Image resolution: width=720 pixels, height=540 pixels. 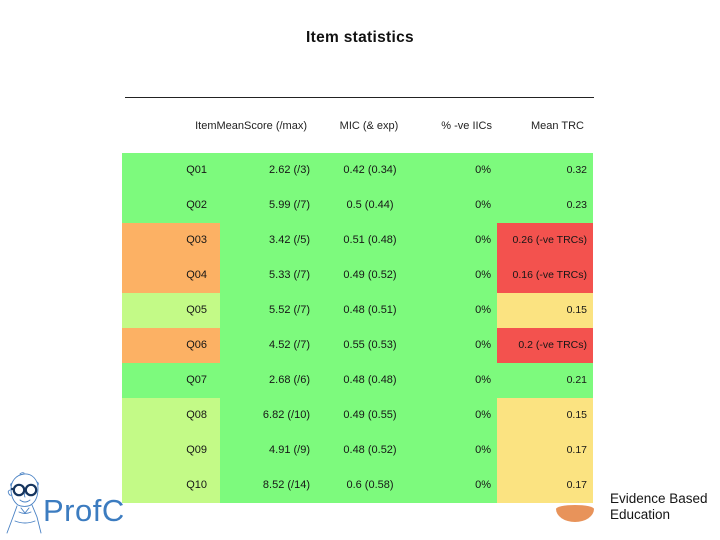 I want to click on table-row: Q01 2.62 (/3) 0.42 (0.34) 0% 0.32, so click(x=357, y=170).